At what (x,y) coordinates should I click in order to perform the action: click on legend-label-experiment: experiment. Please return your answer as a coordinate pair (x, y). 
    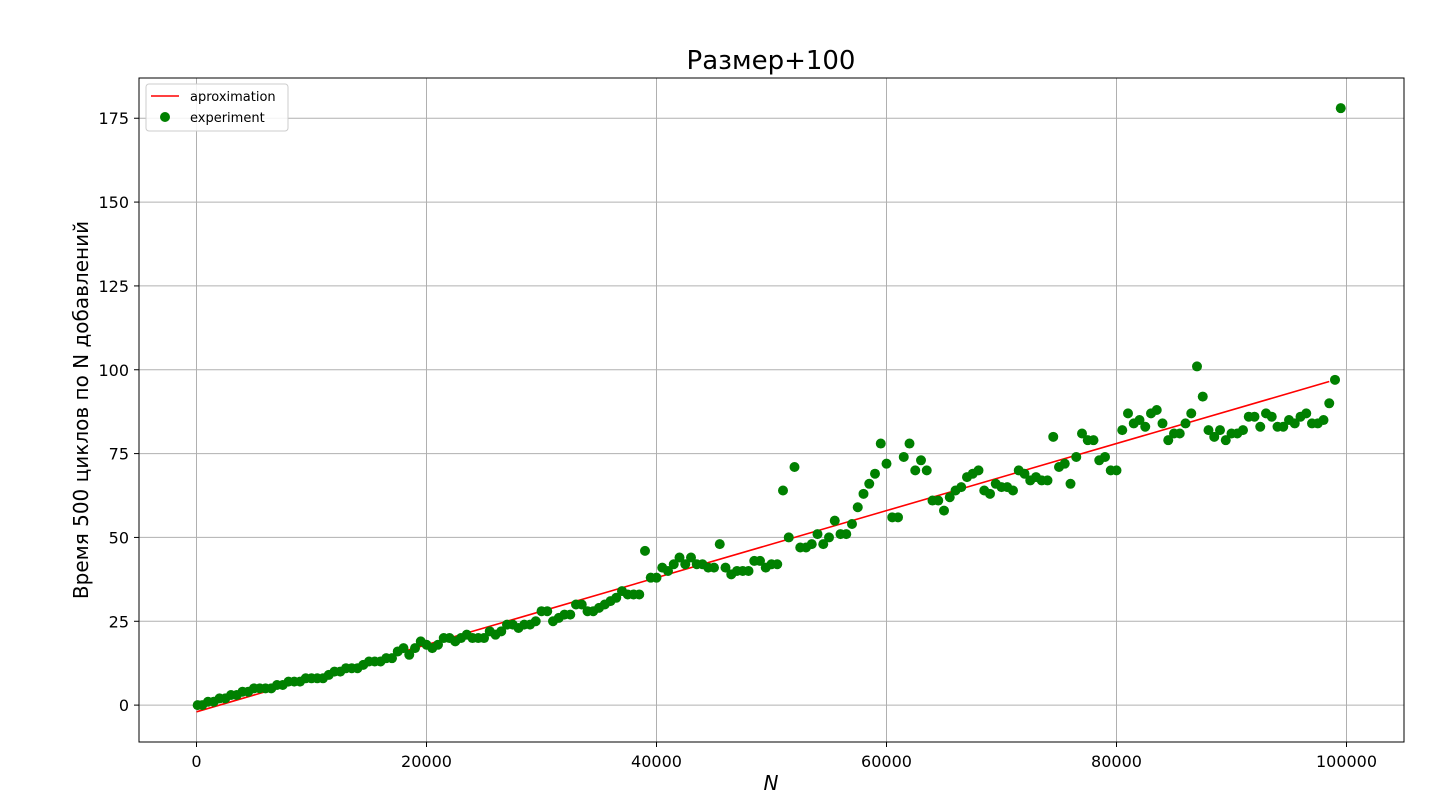
    Looking at the image, I should click on (227, 118).